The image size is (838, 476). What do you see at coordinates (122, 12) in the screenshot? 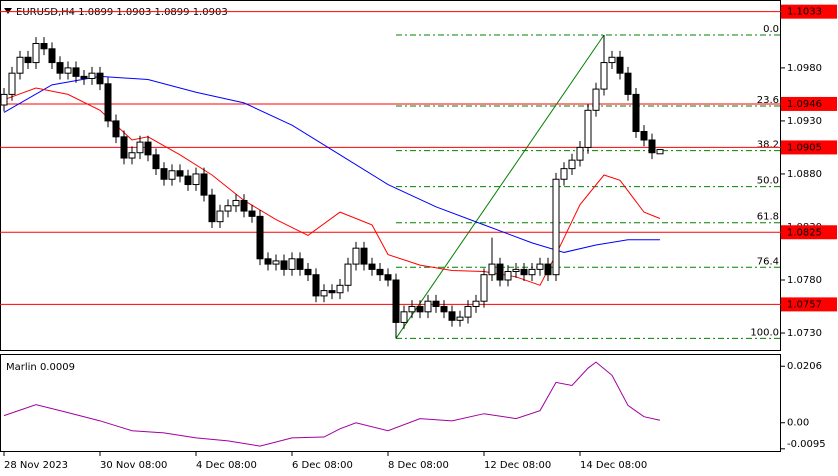
I see `chart-title: EURUSD,H4 1.0899 1.0903 1.0899 1.0903` at bounding box center [122, 12].